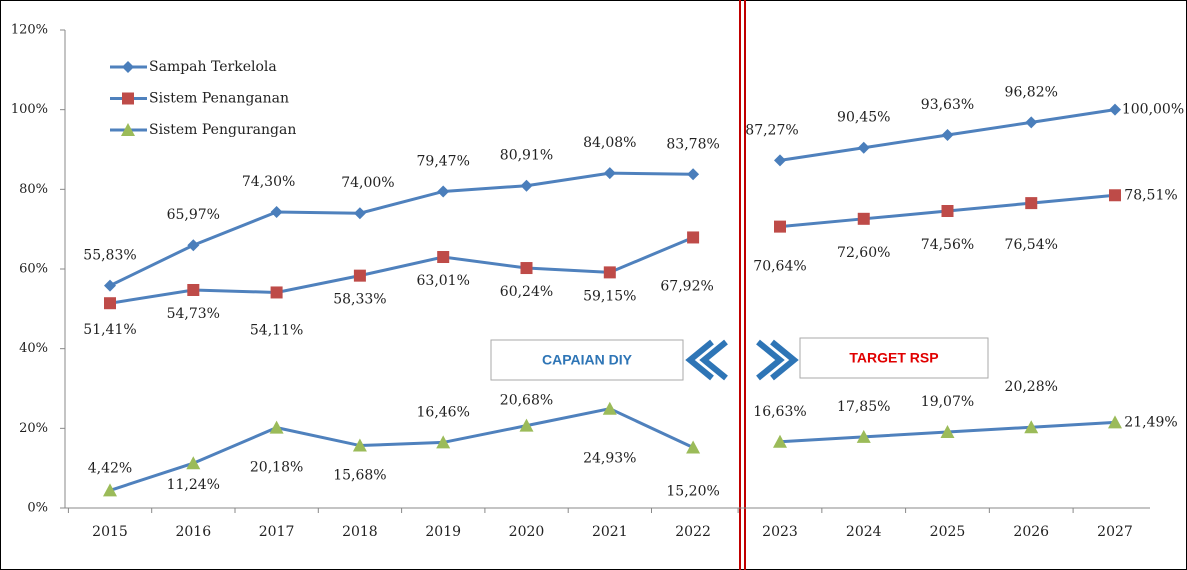 This screenshot has height=570, width=1187. I want to click on data-label: 60,24%, so click(526, 292).